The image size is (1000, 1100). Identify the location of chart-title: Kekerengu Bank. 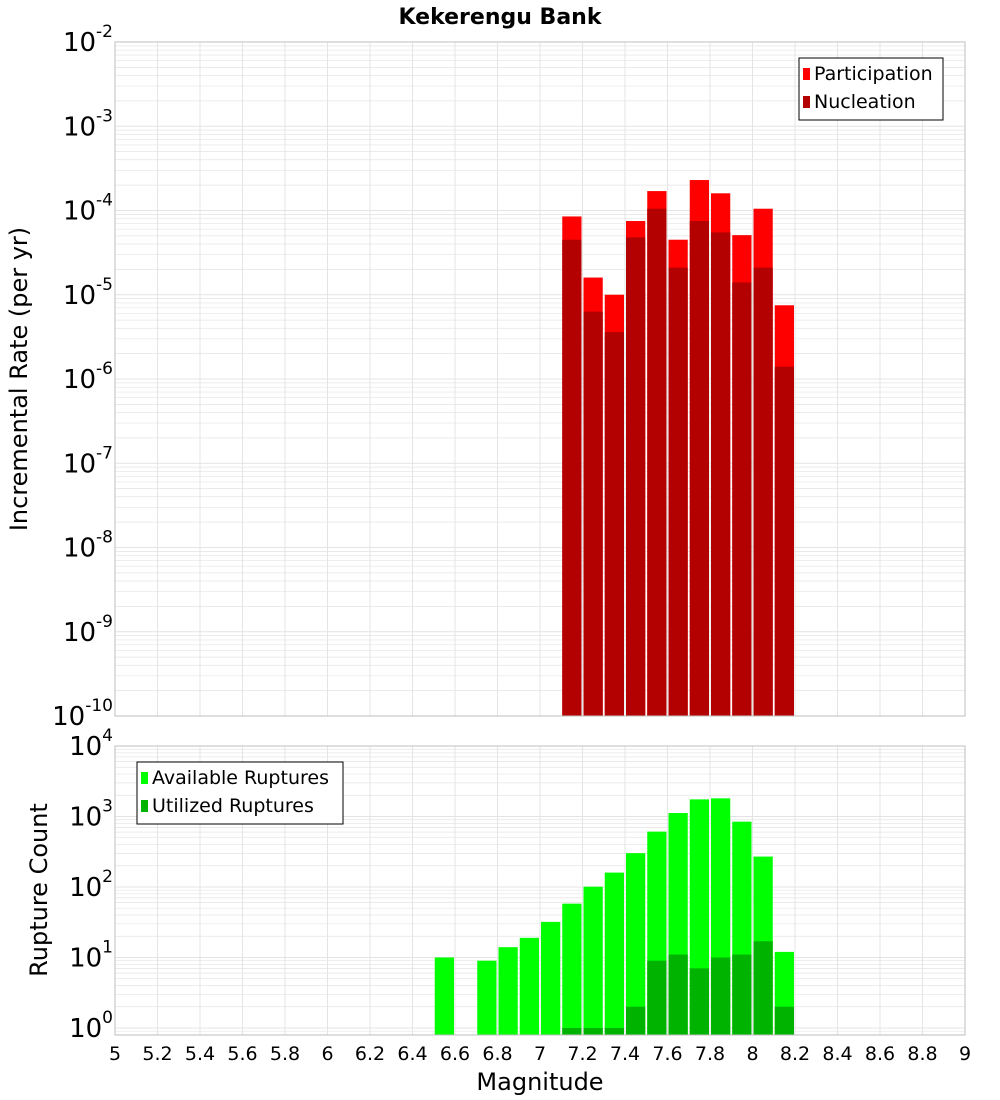
(501, 17).